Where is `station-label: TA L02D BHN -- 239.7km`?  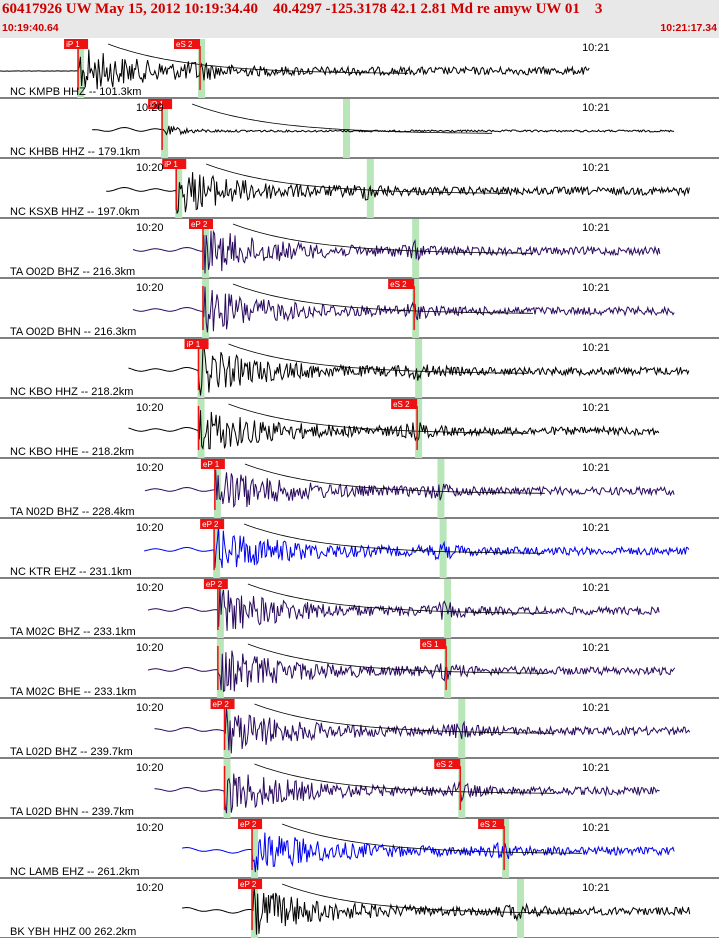 station-label: TA L02D BHN -- 239.7km is located at coordinates (72, 812).